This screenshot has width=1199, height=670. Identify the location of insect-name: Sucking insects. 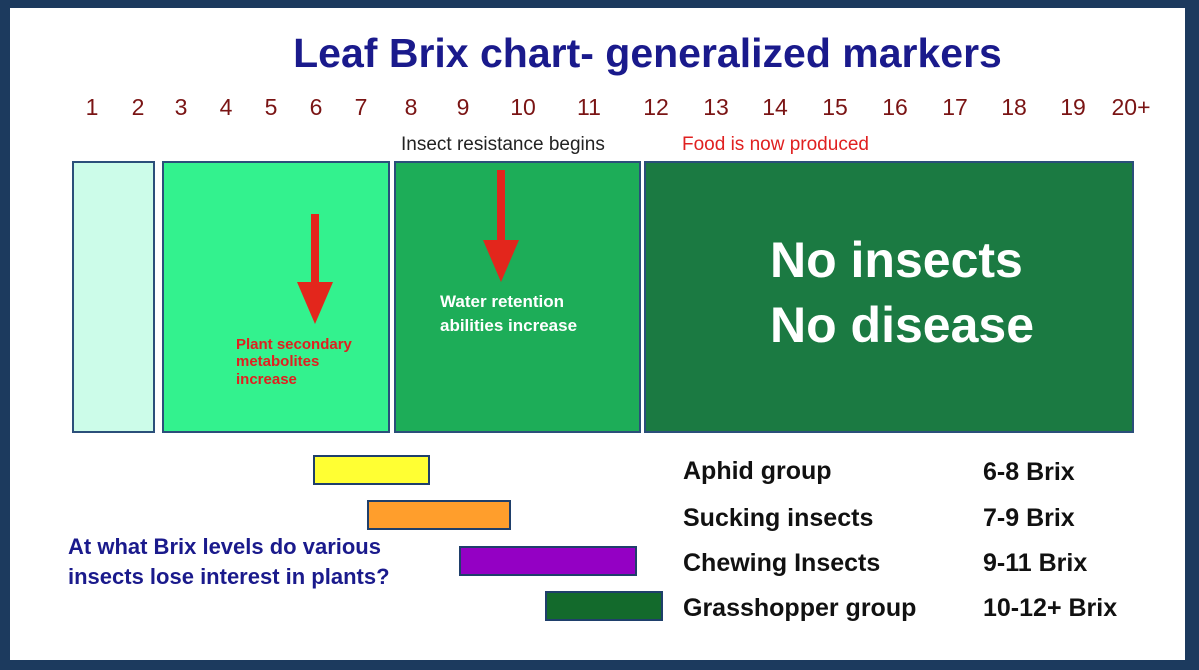
(778, 518).